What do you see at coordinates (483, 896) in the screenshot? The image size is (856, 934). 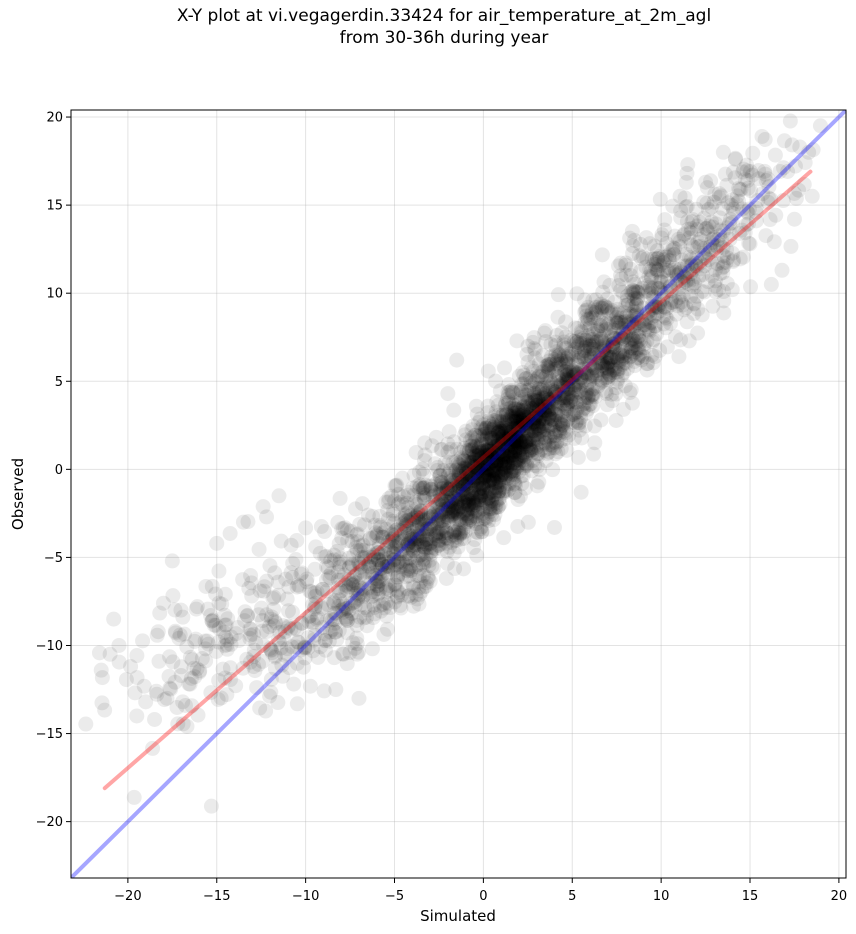 I see `x-tick-label: 0` at bounding box center [483, 896].